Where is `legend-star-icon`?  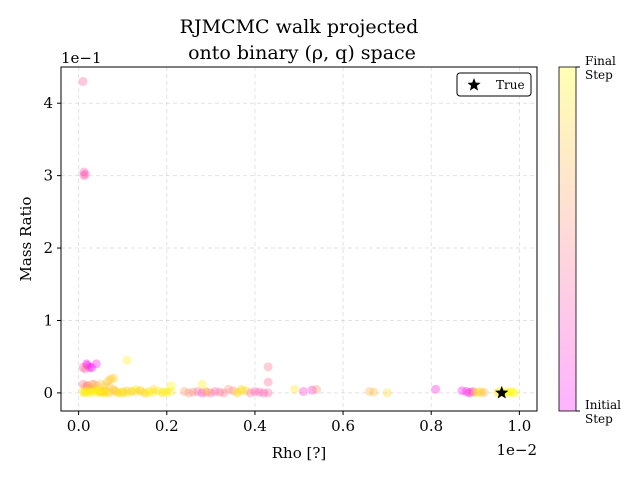 legend-star-icon is located at coordinates (474, 84).